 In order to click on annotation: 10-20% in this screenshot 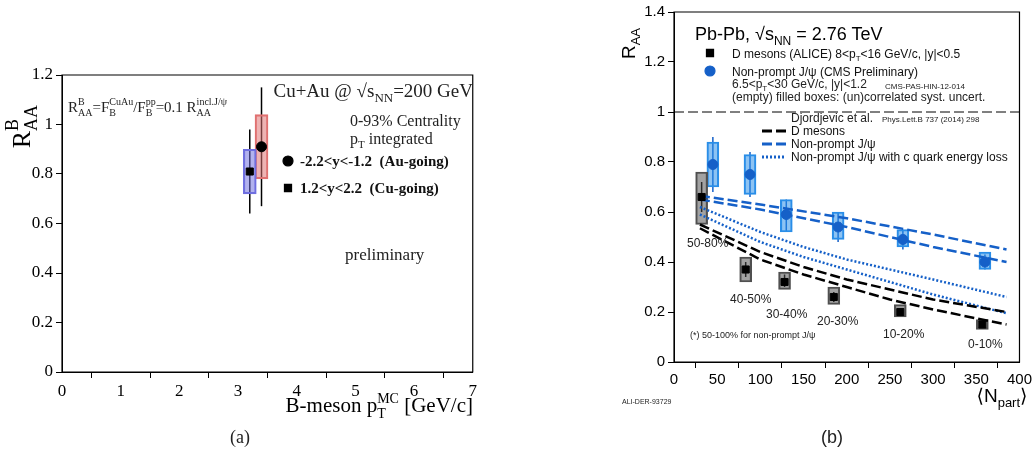, I will do `click(904, 334)`.